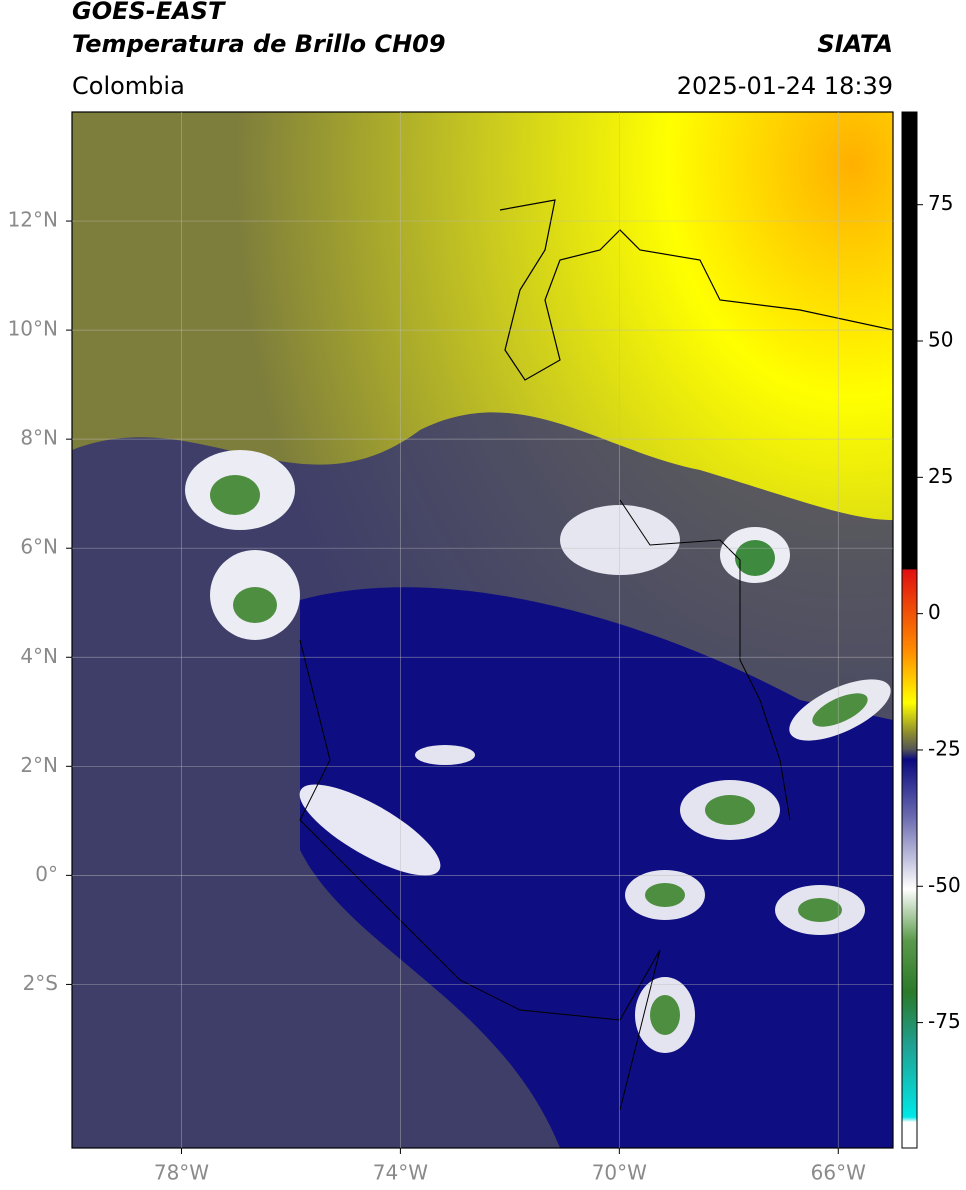  Describe the element at coordinates (40, 983) in the screenshot. I see `y-tick-label: 2°S` at that location.